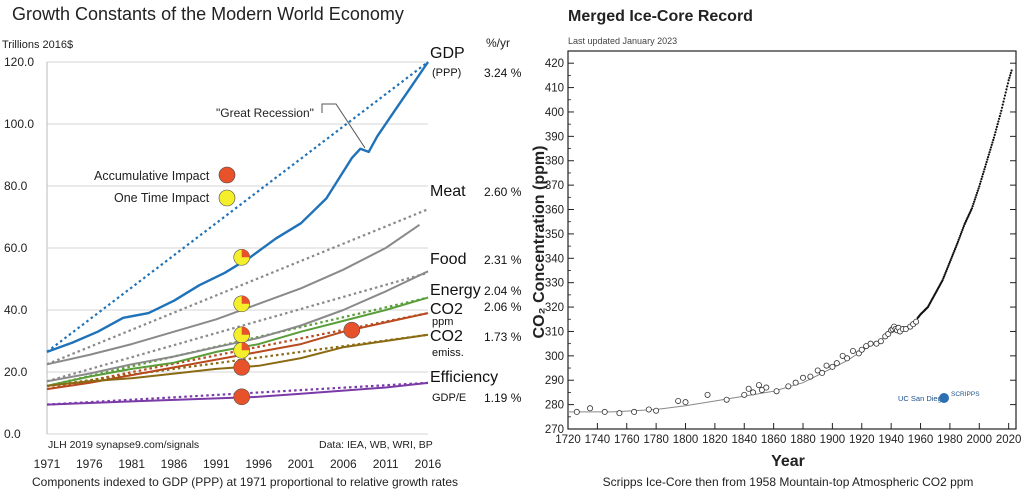  Describe the element at coordinates (343, 464) in the screenshot. I see `left-x-tick-label: 2006` at that location.